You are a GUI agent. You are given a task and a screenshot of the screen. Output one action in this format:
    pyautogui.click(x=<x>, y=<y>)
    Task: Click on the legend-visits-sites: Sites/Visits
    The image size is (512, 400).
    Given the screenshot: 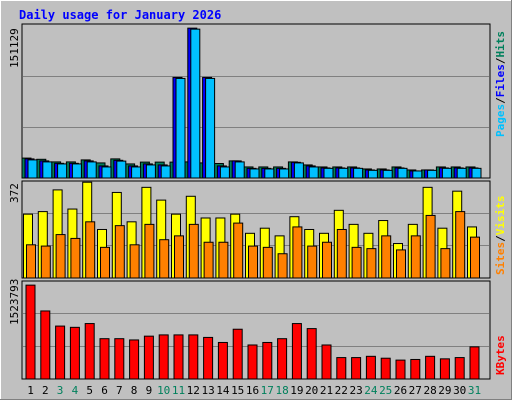 What is the action you would take?
    pyautogui.click(x=500, y=236)
    